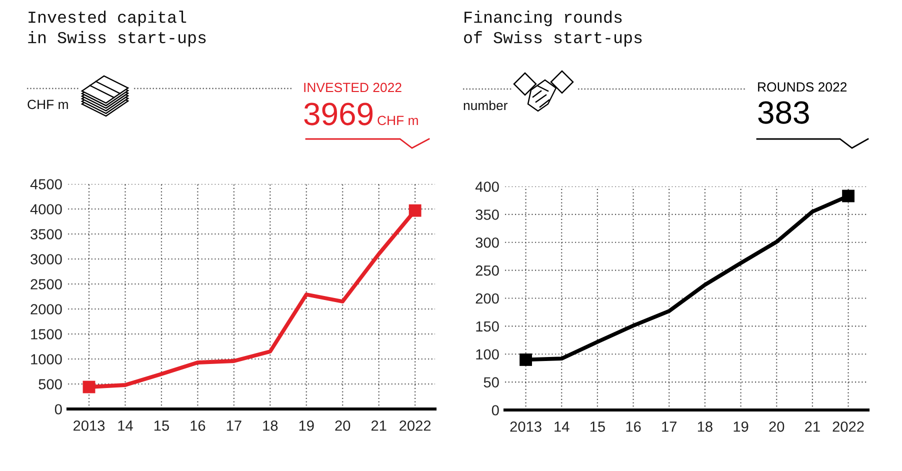 The height and width of the screenshot is (471, 902). What do you see at coordinates (46, 234) in the screenshot?
I see `y-tick-label: 3500` at bounding box center [46, 234].